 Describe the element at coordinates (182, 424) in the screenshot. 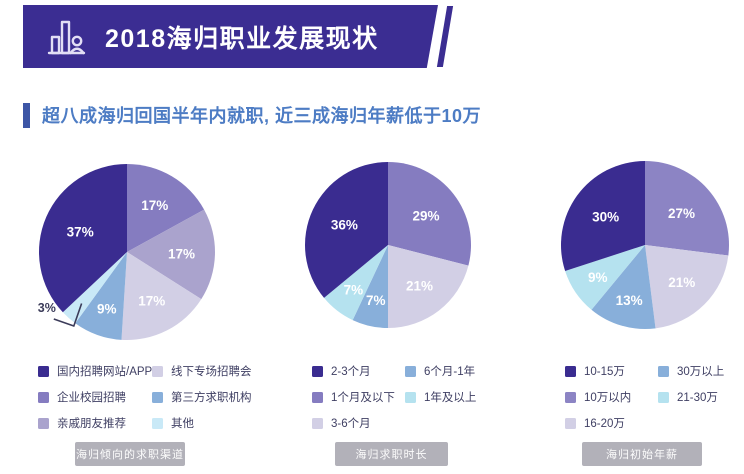

I see `legend-label: 其他` at that location.